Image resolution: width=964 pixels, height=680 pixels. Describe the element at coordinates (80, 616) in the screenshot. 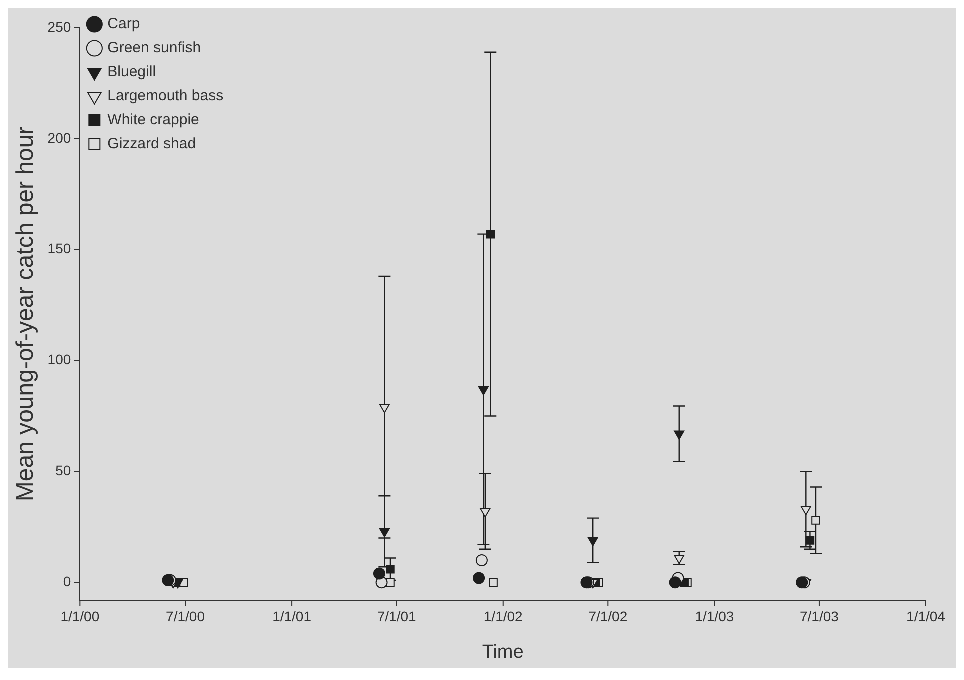

I see `x-tick-label: 1/1/00` at that location.